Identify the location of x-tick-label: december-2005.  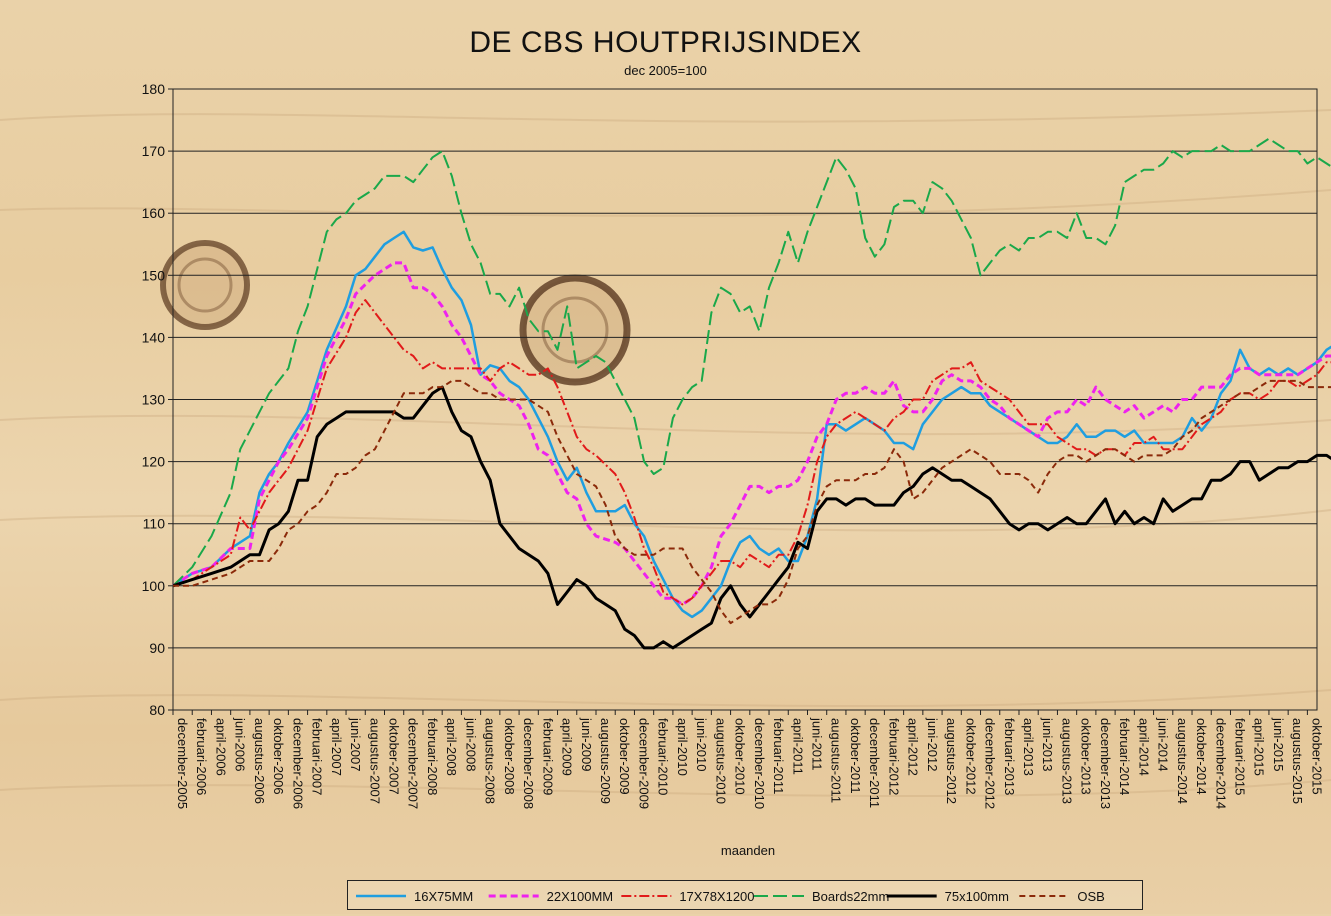
(182, 763).